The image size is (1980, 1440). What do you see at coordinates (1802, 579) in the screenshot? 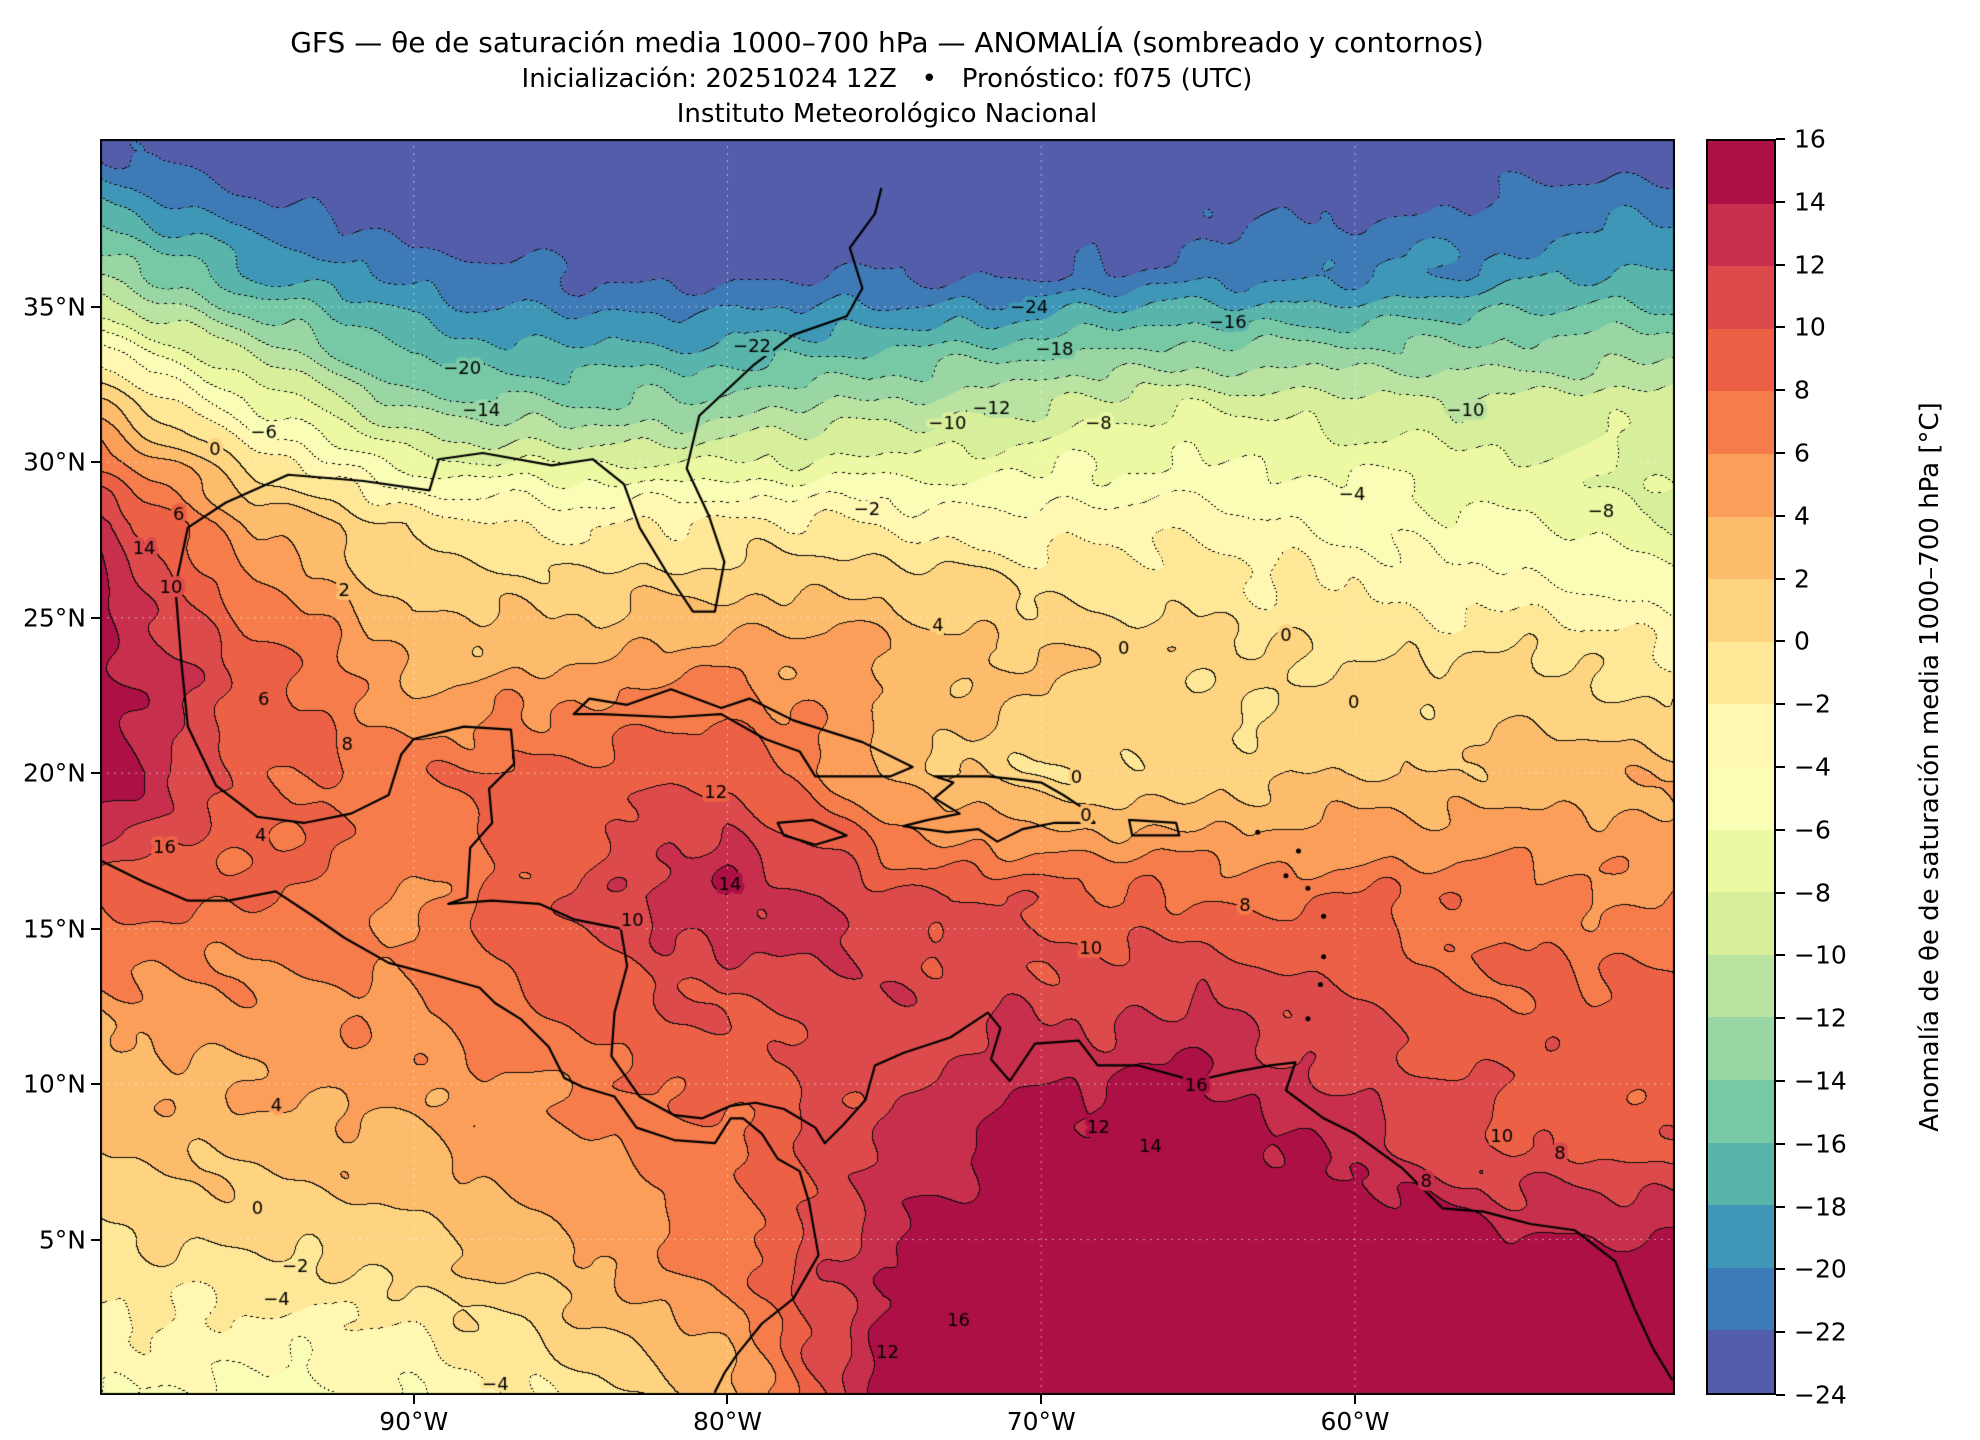
I see `colorbar-tick-label: 2` at bounding box center [1802, 579].